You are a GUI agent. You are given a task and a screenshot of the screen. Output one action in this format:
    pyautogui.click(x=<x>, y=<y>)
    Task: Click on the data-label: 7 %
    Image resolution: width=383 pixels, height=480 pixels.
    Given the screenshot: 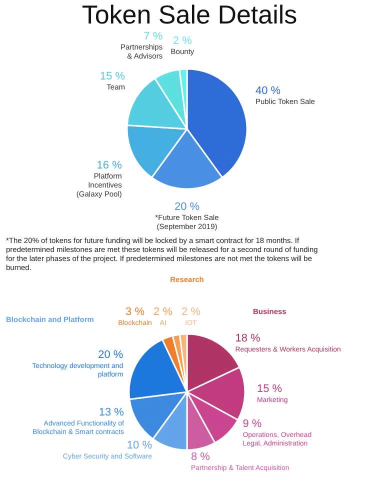 What is the action you would take?
    pyautogui.click(x=153, y=36)
    